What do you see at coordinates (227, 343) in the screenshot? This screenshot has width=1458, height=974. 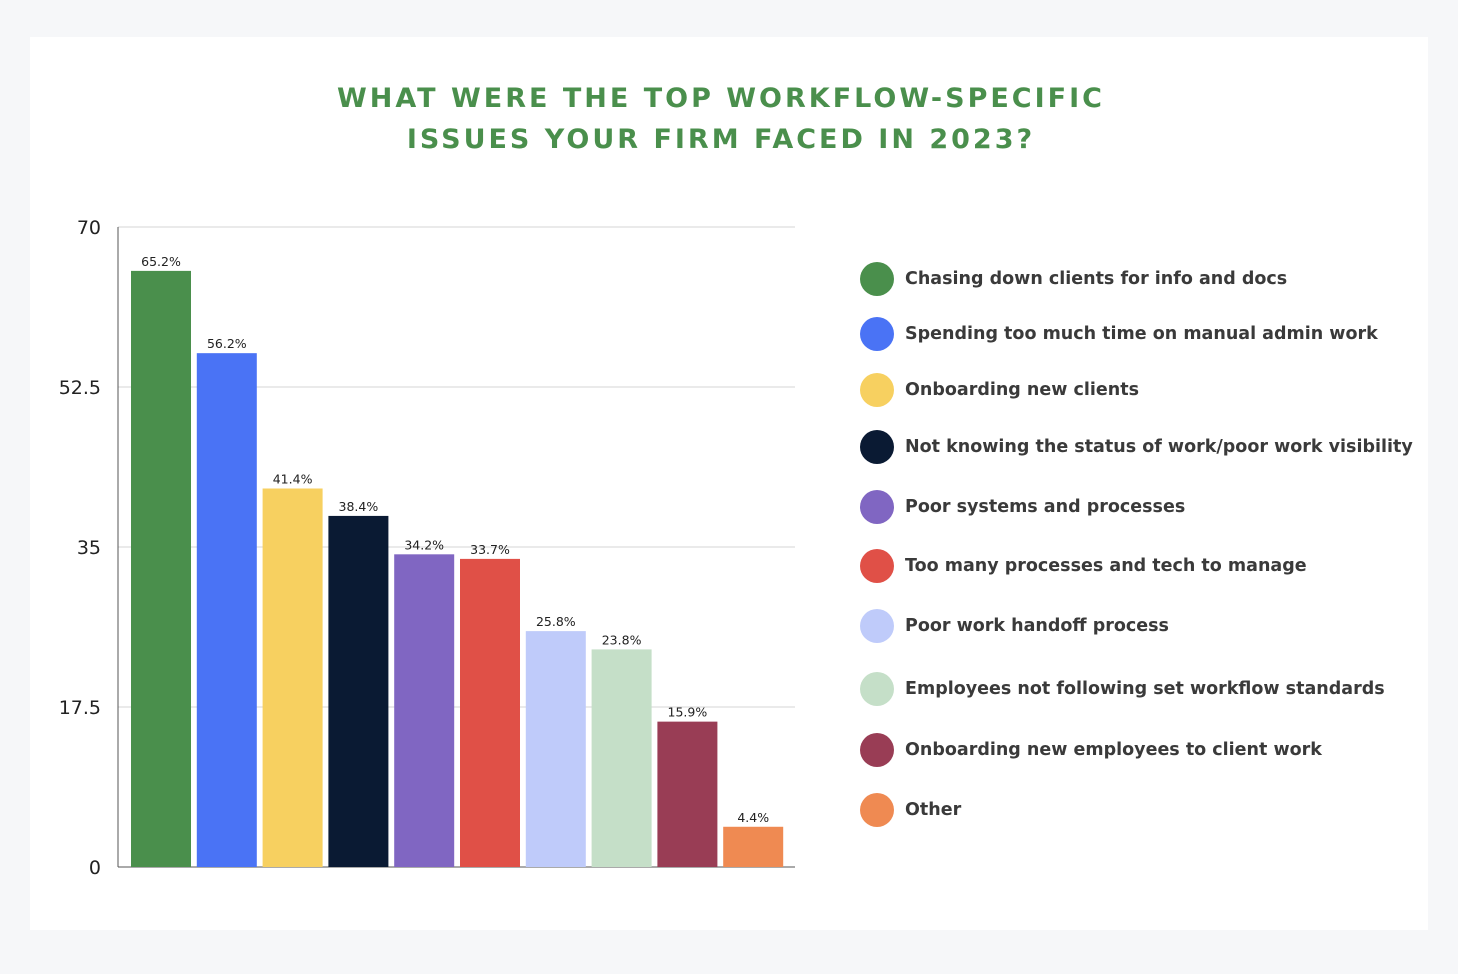 I see `bar-value-label: 56.2%` at bounding box center [227, 343].